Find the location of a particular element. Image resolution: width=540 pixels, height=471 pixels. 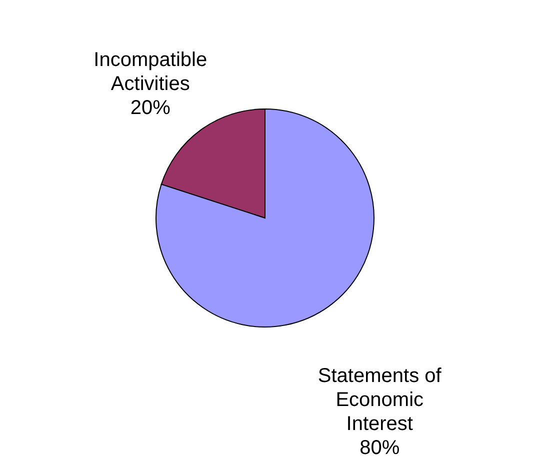

slice-label: Statements of Economic Interest is located at coordinates (380, 399).